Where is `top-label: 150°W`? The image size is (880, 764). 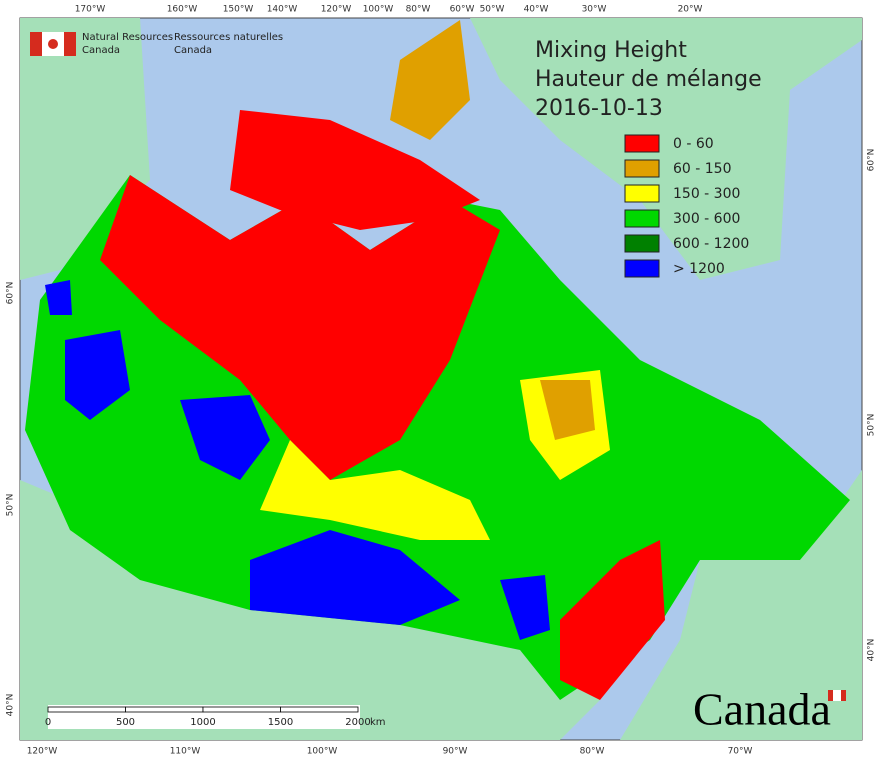
top-label: 150°W is located at coordinates (238, 10).